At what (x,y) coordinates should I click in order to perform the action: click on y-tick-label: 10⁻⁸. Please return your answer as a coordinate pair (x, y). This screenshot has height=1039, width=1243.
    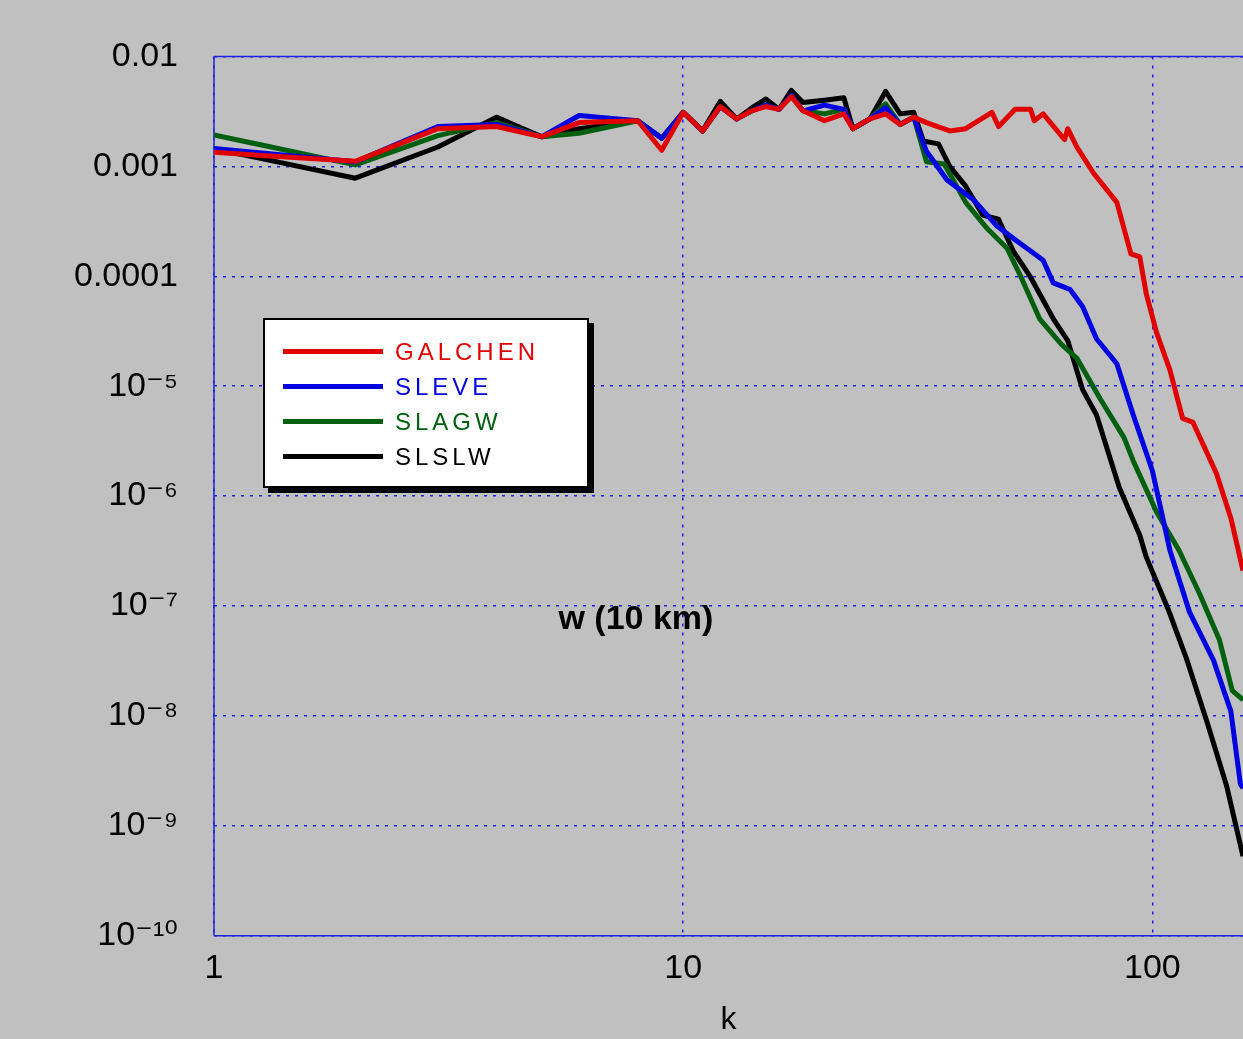
    Looking at the image, I should click on (142, 713).